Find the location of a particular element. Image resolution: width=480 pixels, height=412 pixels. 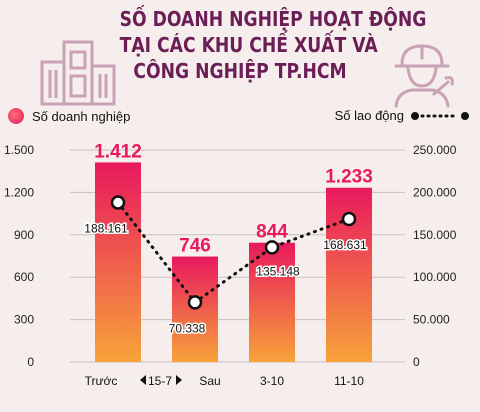

title-line-3: CÔNG NGHIỆP TP.HCM is located at coordinates (240, 71).